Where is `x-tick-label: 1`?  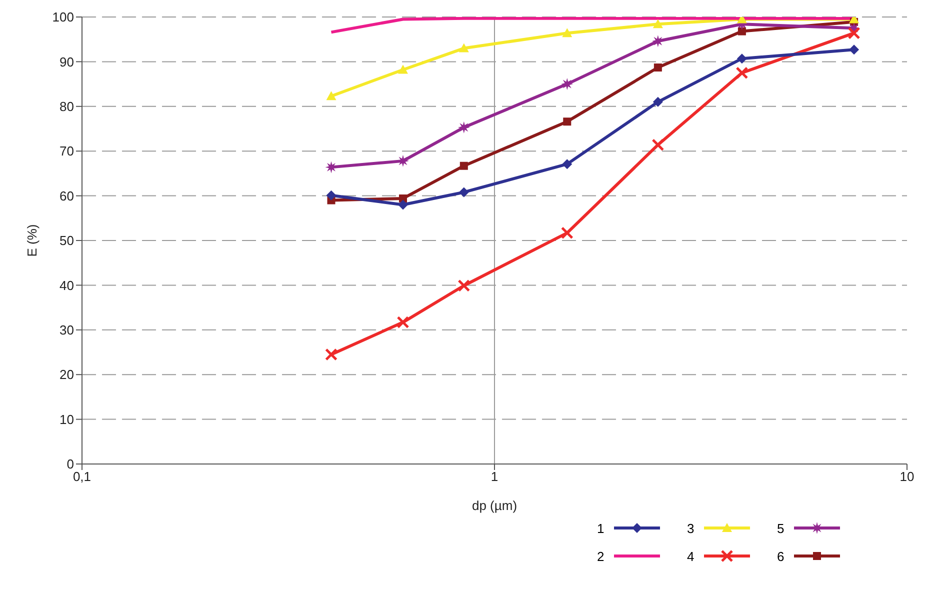
x-tick-label: 1 is located at coordinates (494, 476).